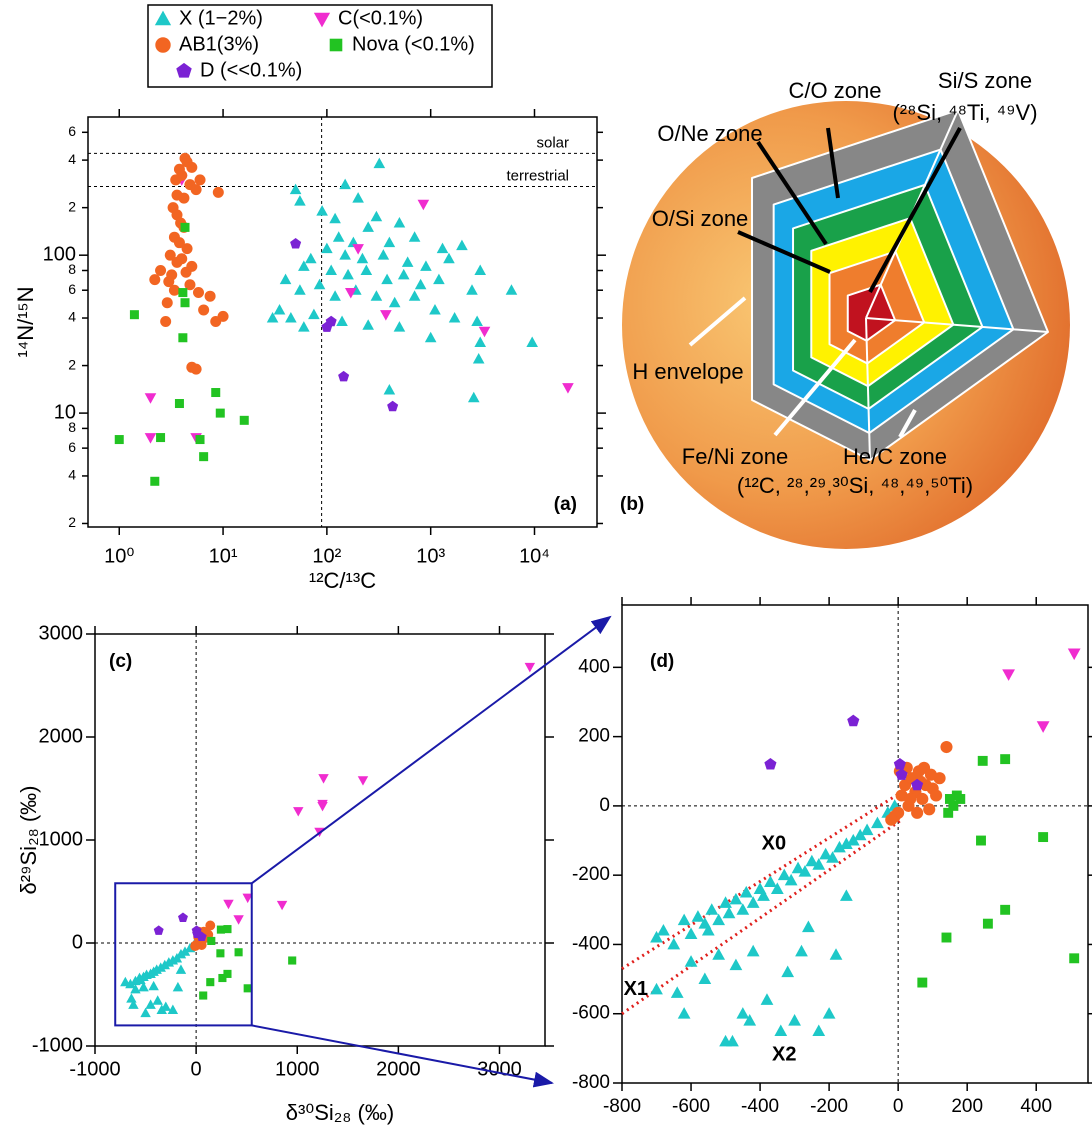 This screenshot has width=1092, height=1132. I want to click on y-tick-label: -800, so click(591, 1082).